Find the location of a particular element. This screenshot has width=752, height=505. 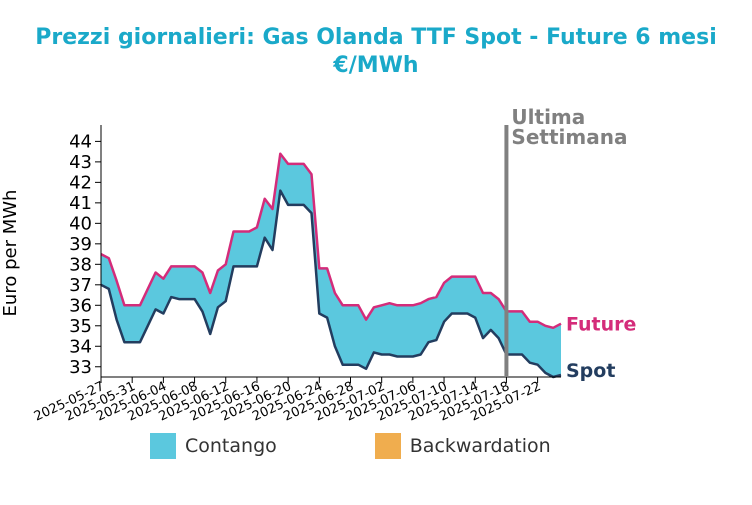

legend-swatch-backwardation is located at coordinates (387, 446).